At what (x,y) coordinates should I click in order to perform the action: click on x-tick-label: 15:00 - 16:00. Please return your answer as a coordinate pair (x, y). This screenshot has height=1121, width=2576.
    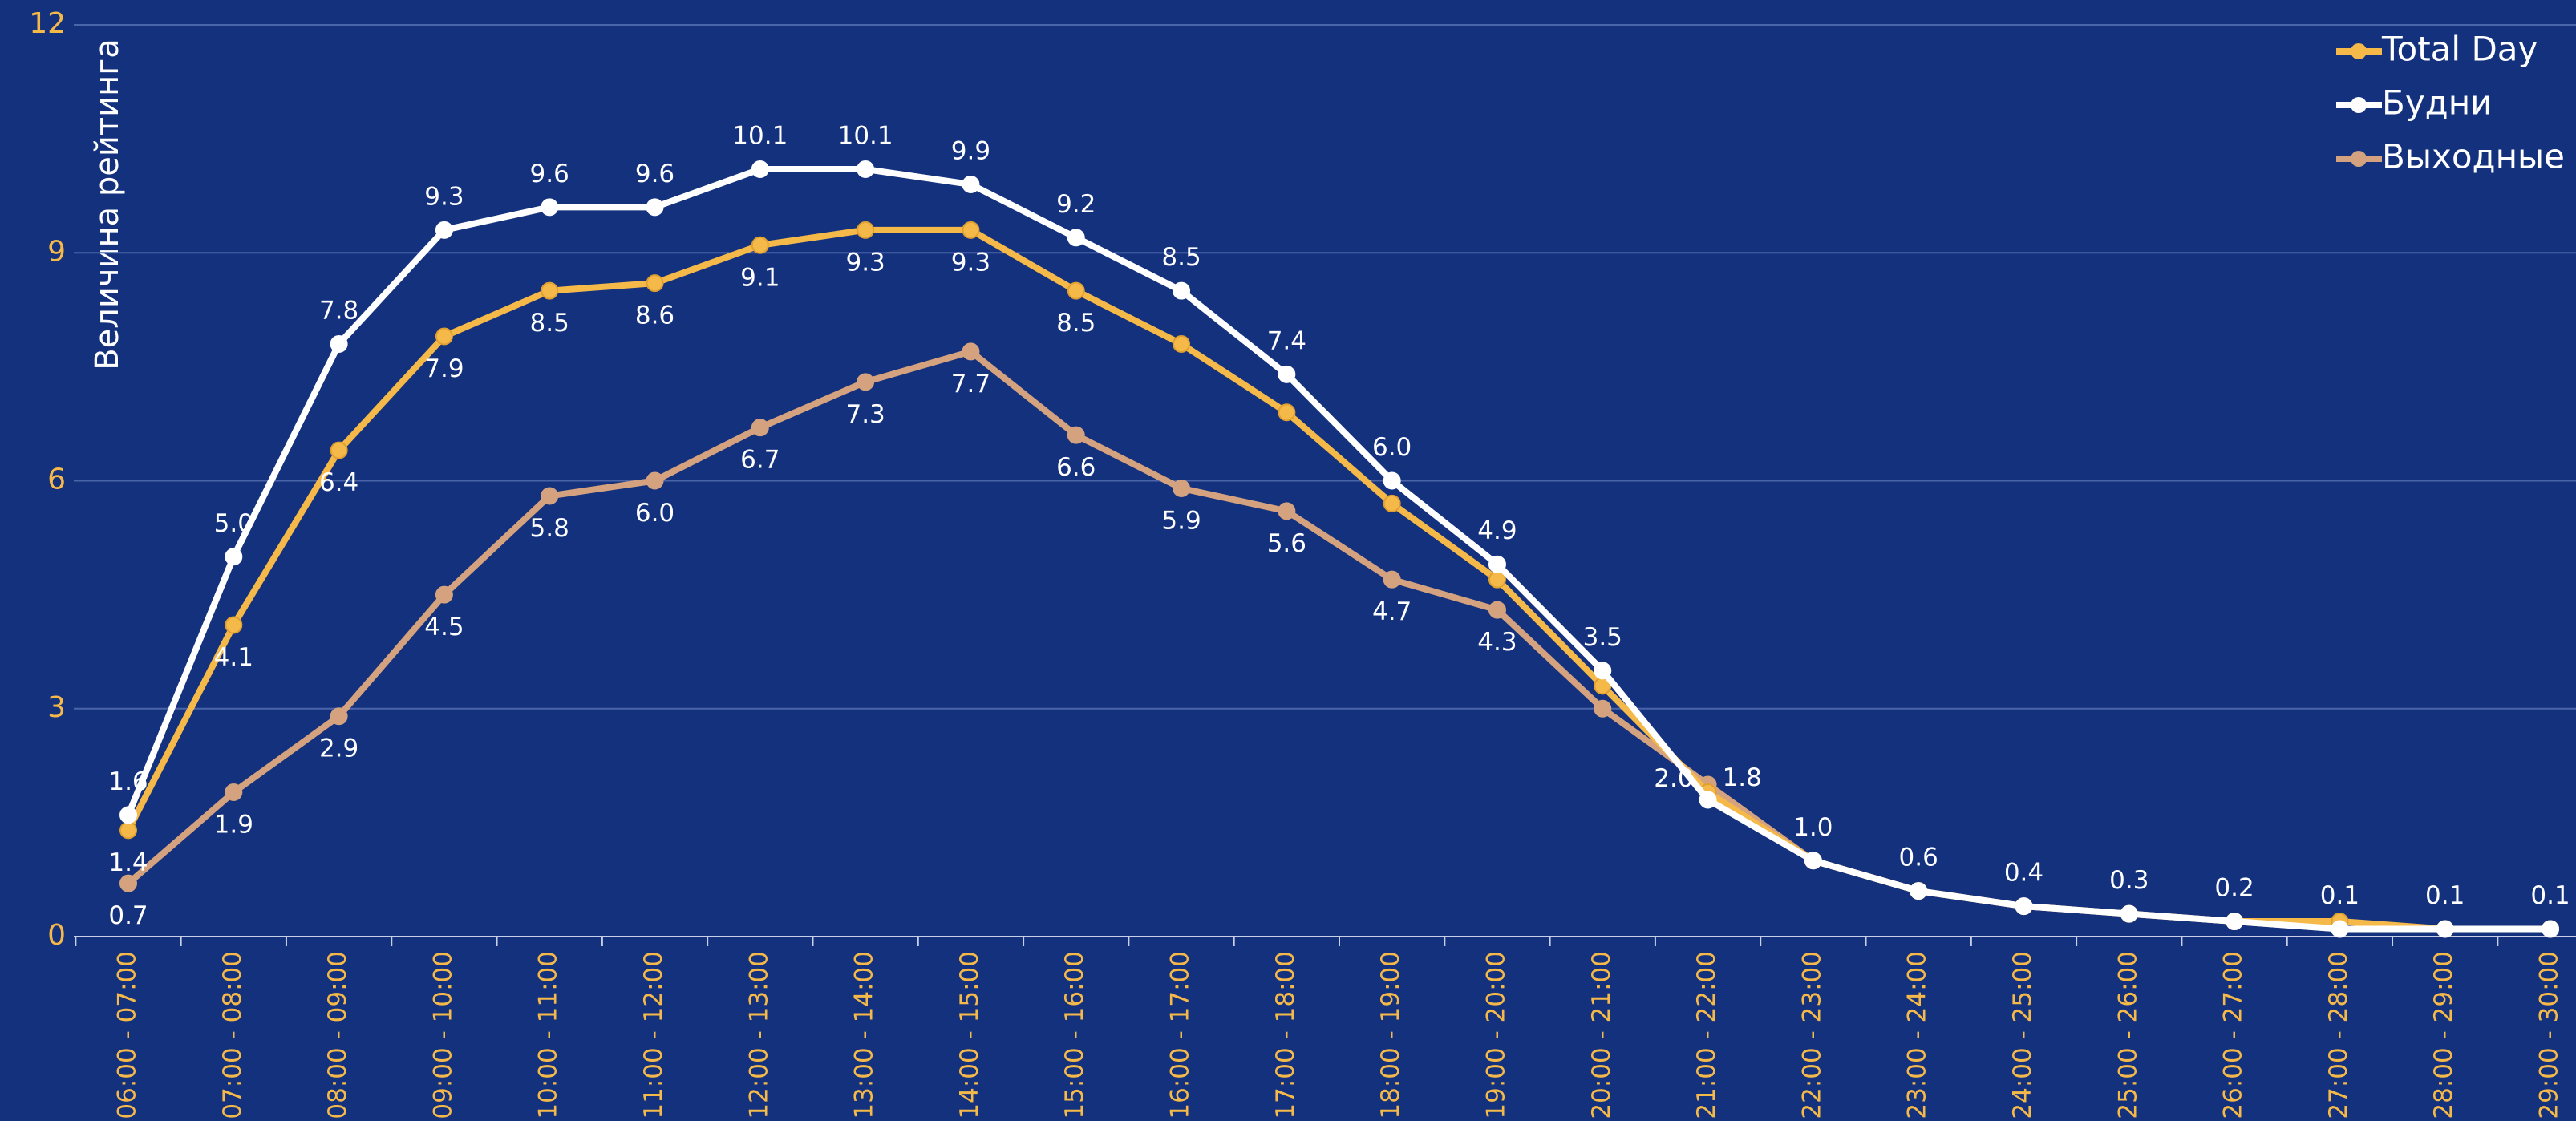
    Looking at the image, I should click on (1074, 1035).